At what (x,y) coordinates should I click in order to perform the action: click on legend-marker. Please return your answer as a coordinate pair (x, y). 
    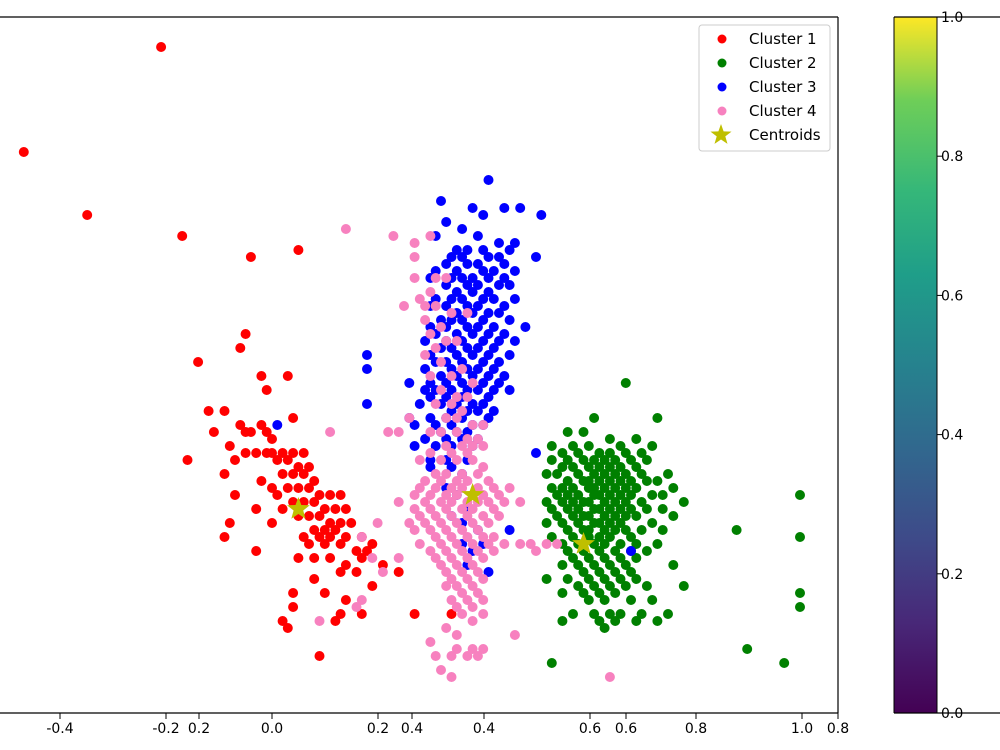
    Looking at the image, I should click on (722, 111).